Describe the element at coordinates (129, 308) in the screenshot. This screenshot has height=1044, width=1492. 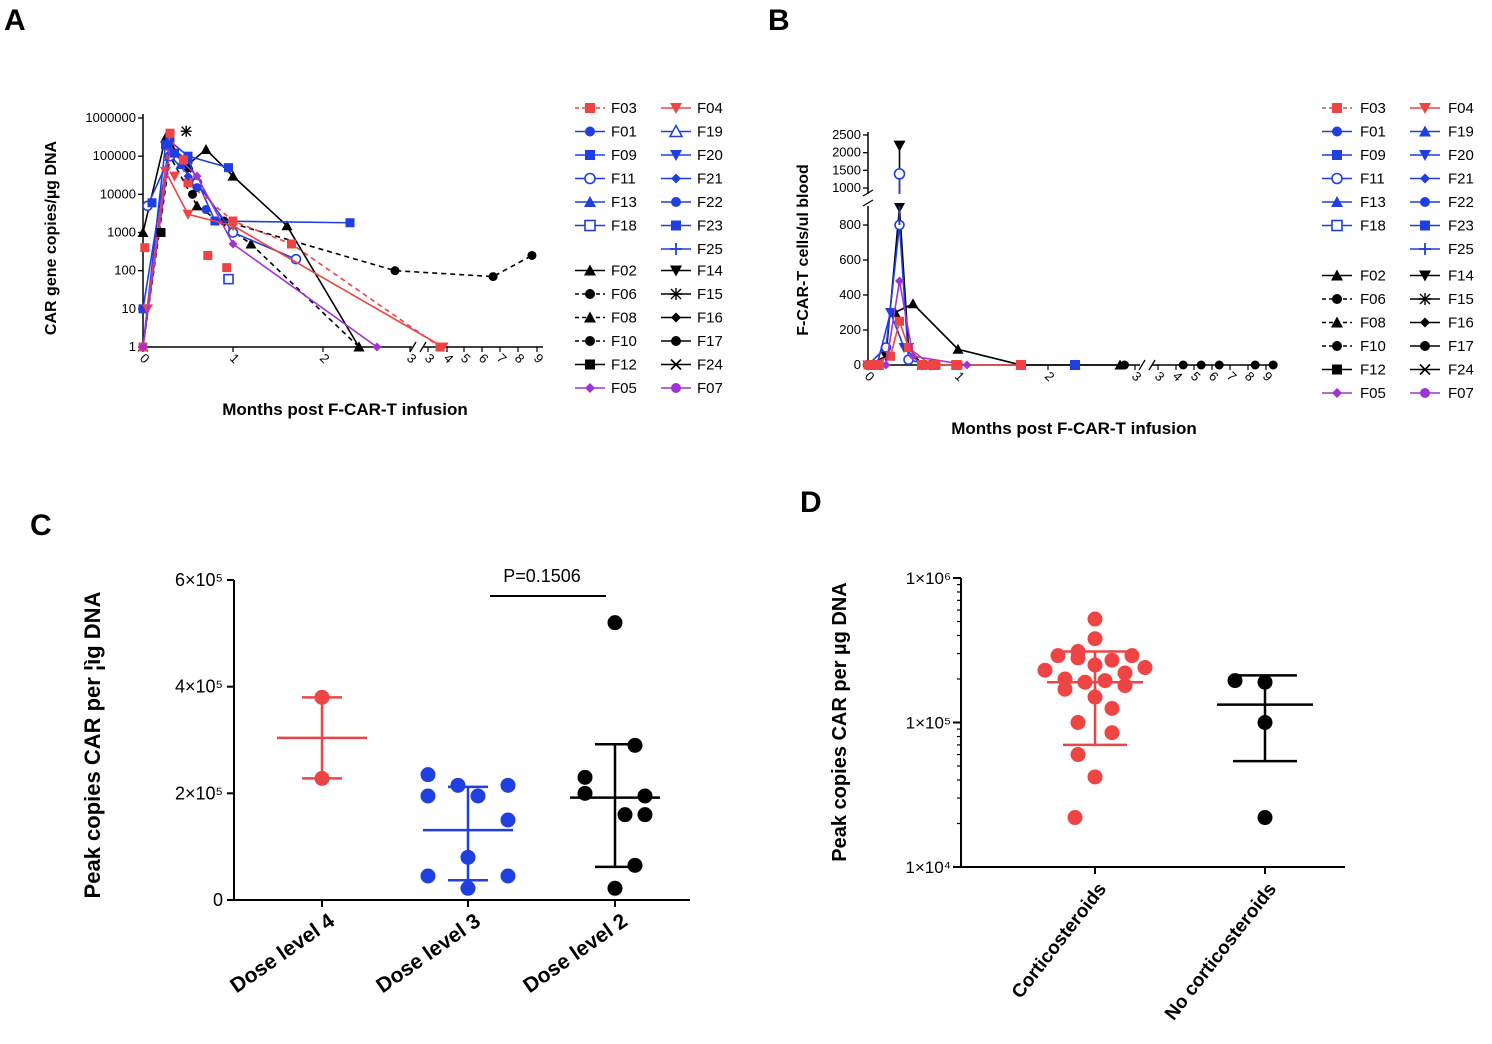
I see `y-tick-label: 10` at that location.